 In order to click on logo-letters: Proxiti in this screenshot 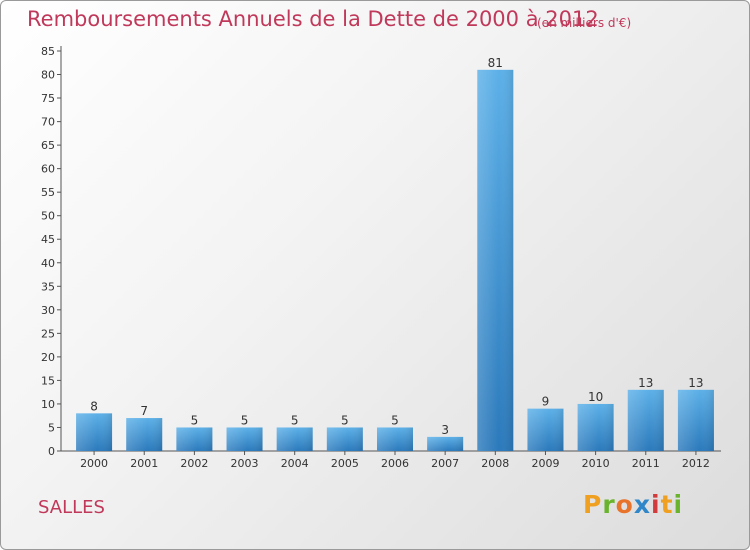, I will do `click(633, 504)`.